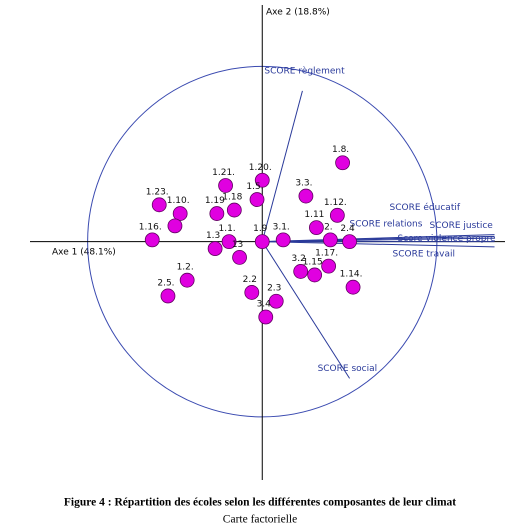  Describe the element at coordinates (328, 227) in the screenshot. I see `point-label: 2.` at that location.